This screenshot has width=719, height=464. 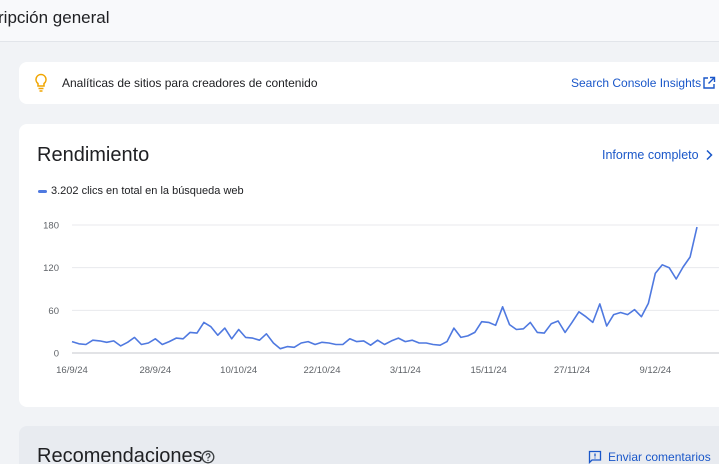 I want to click on chevron-right-icon, so click(x=709, y=155).